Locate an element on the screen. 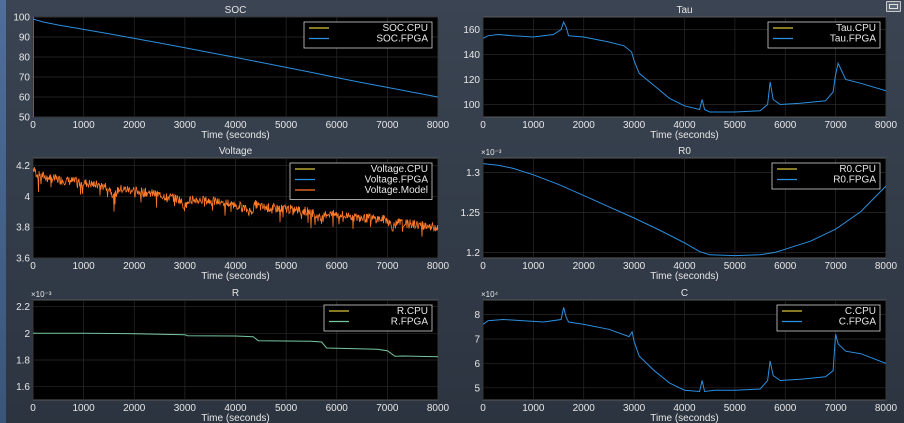 Image resolution: width=904 pixels, height=423 pixels. tau-xtick-label: 5000 is located at coordinates (735, 125).